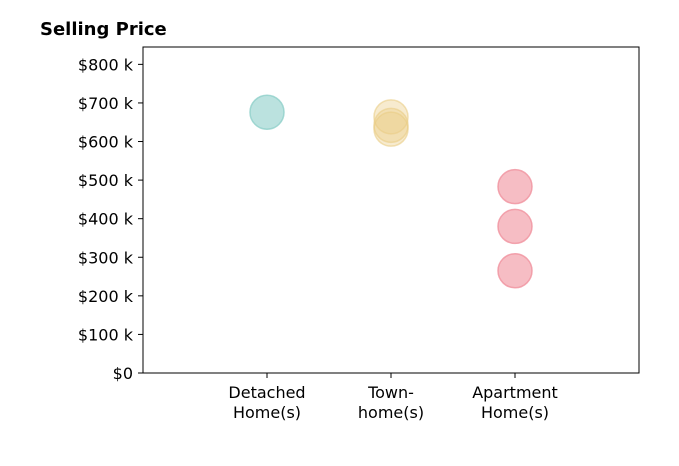 This screenshot has height=466, width=679. What do you see at coordinates (106, 334) in the screenshot?
I see `y-tick-label: $100 k` at bounding box center [106, 334].